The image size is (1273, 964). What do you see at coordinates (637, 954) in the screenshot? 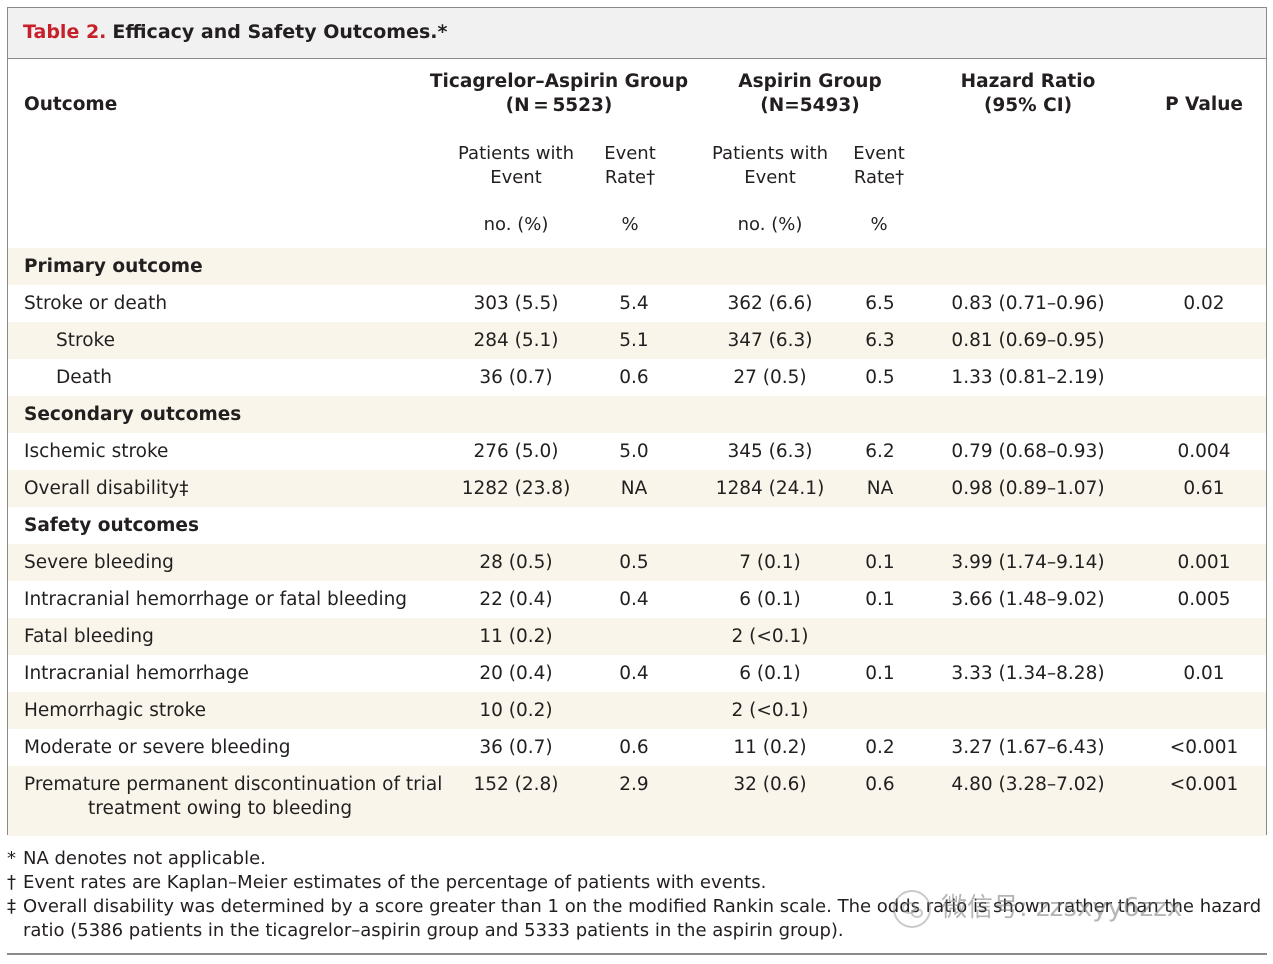
I see `bottom-rule` at bounding box center [637, 954].